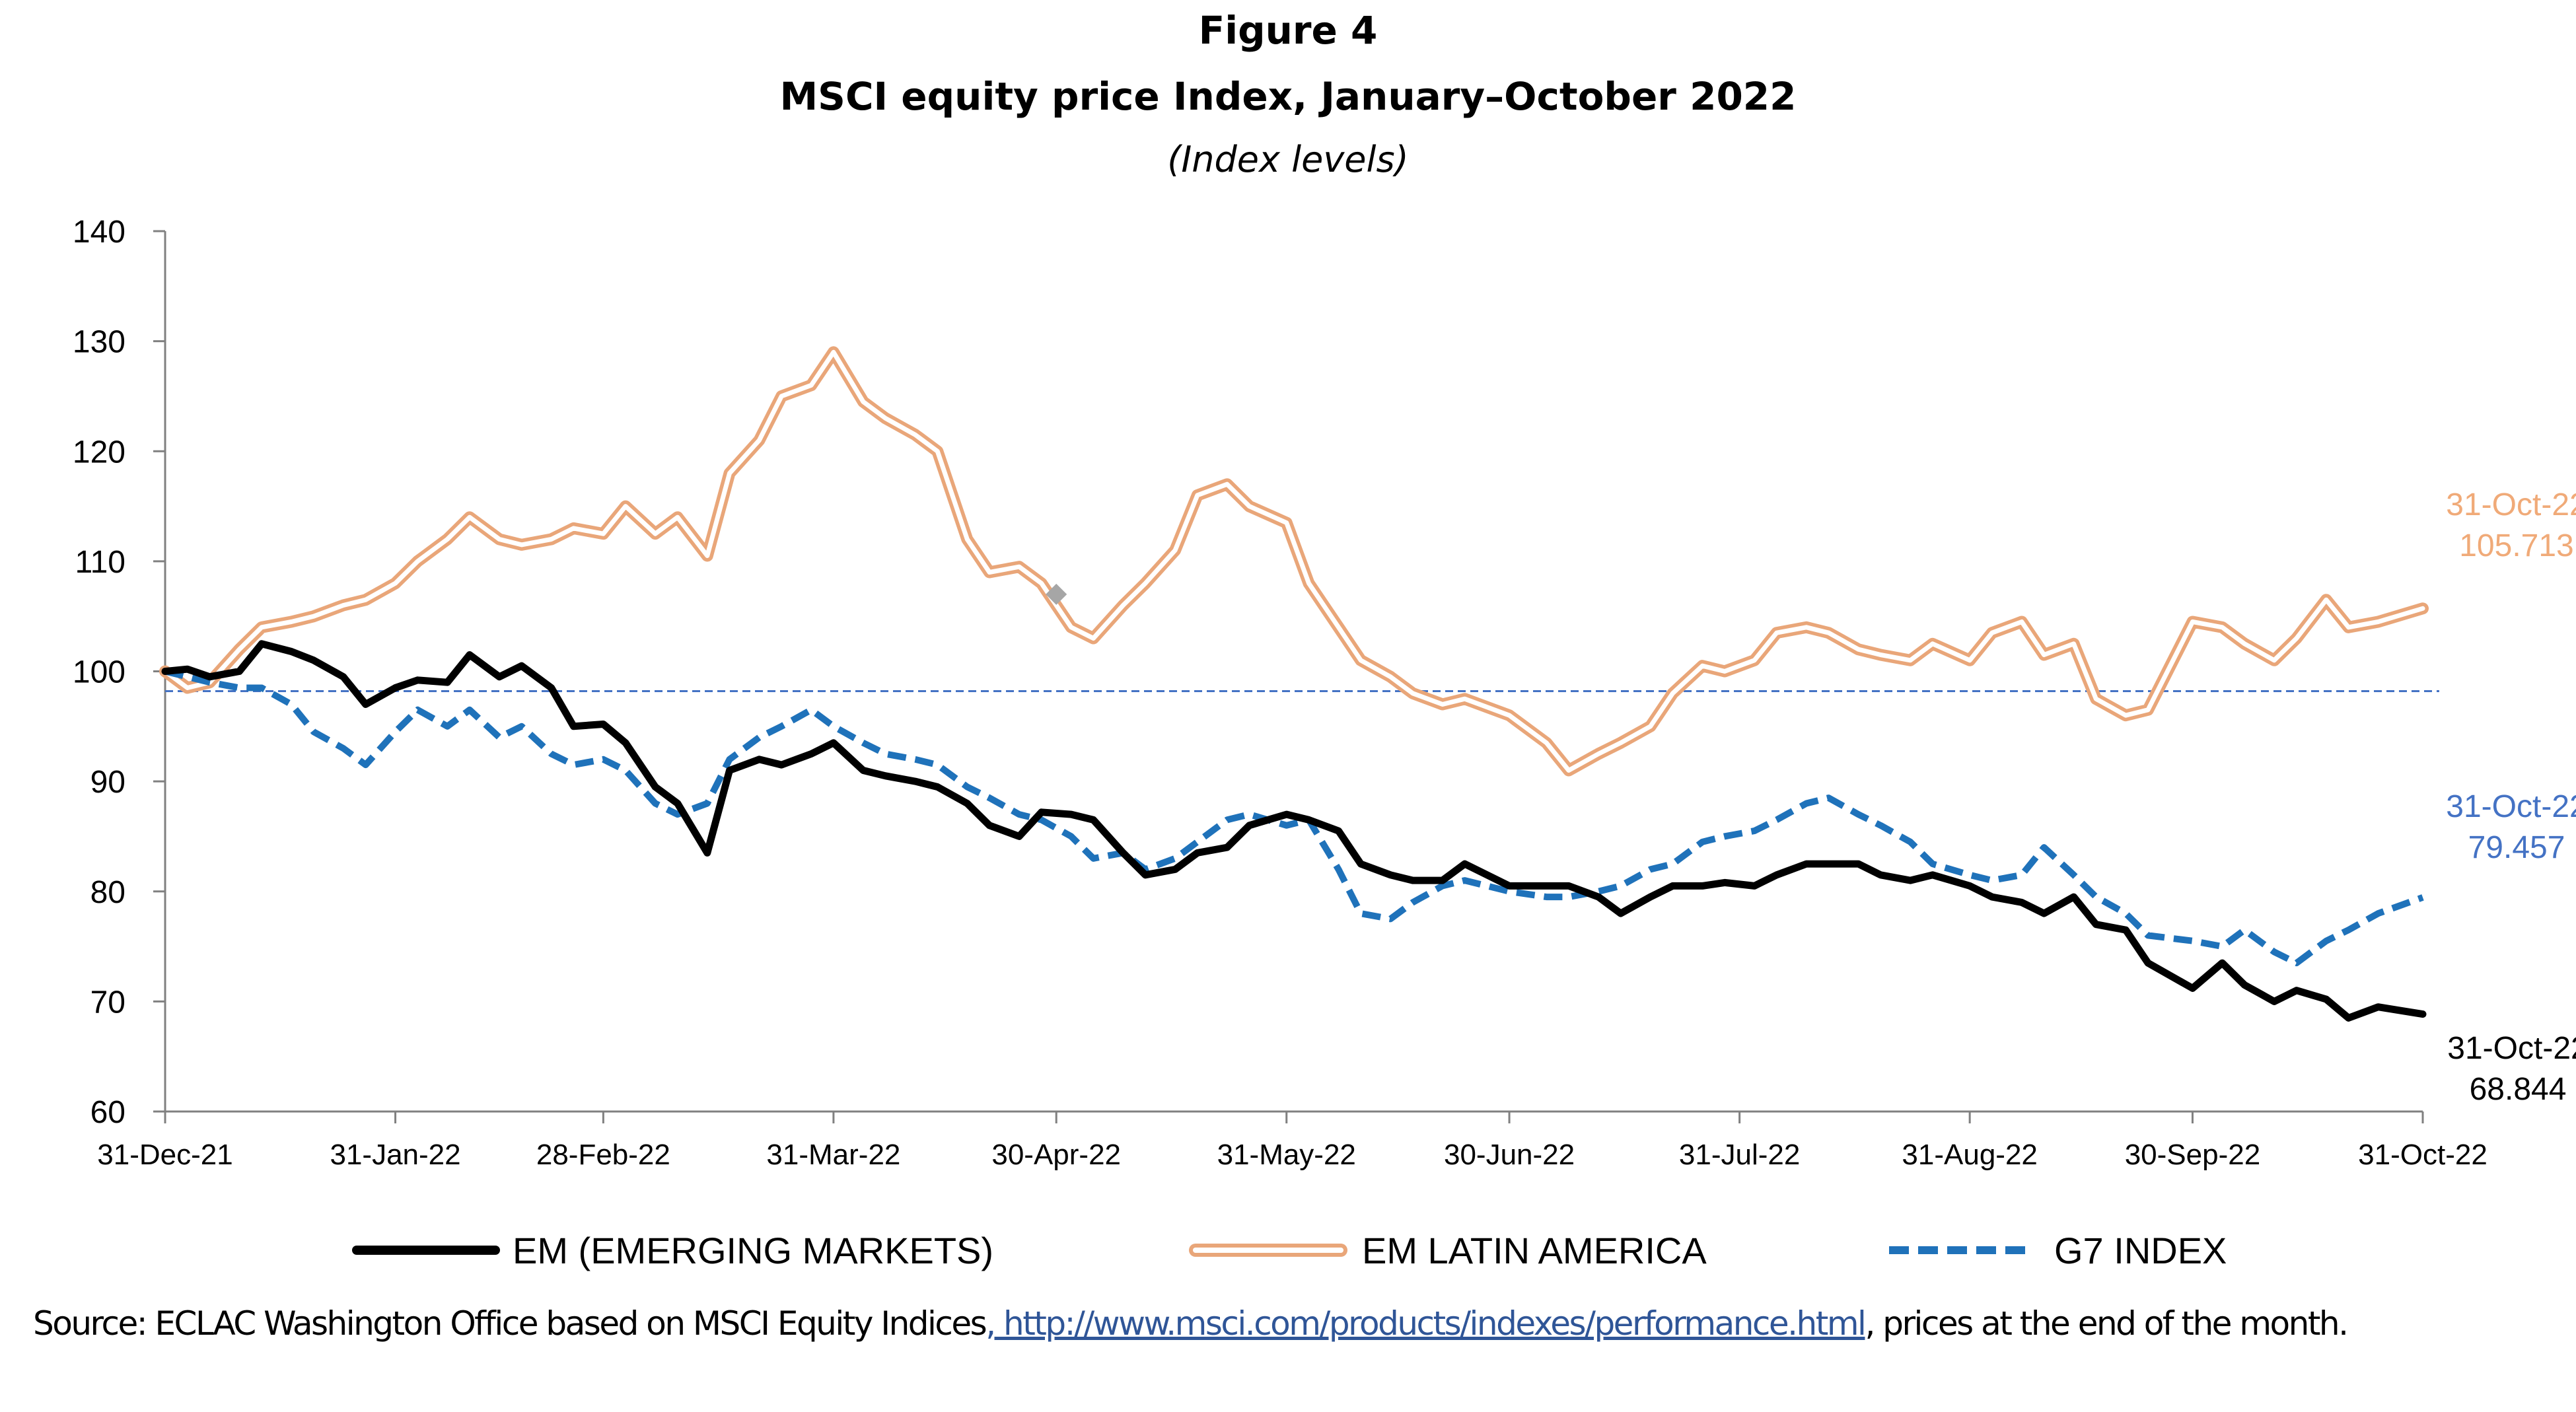 This screenshot has height=1412, width=2576. Describe the element at coordinates (395, 1155) in the screenshot. I see `x-tick-label: 31-Jan-22` at that location.